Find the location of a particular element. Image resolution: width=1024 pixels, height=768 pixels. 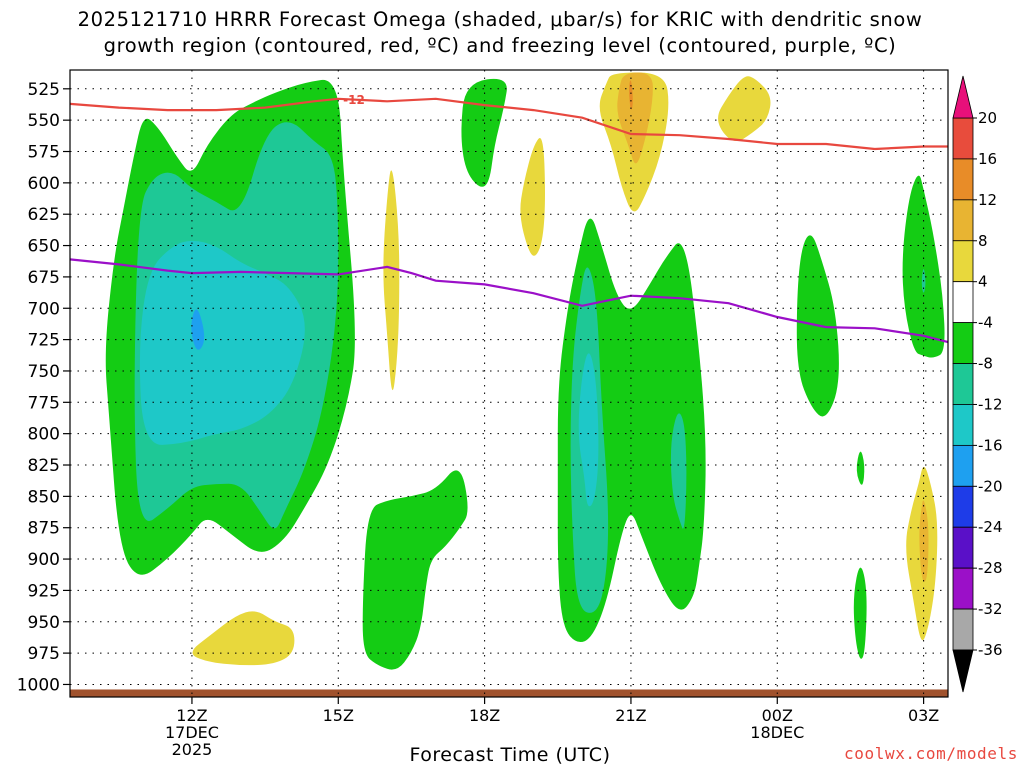

omega-region-orange-03z is located at coordinates (924, 541).